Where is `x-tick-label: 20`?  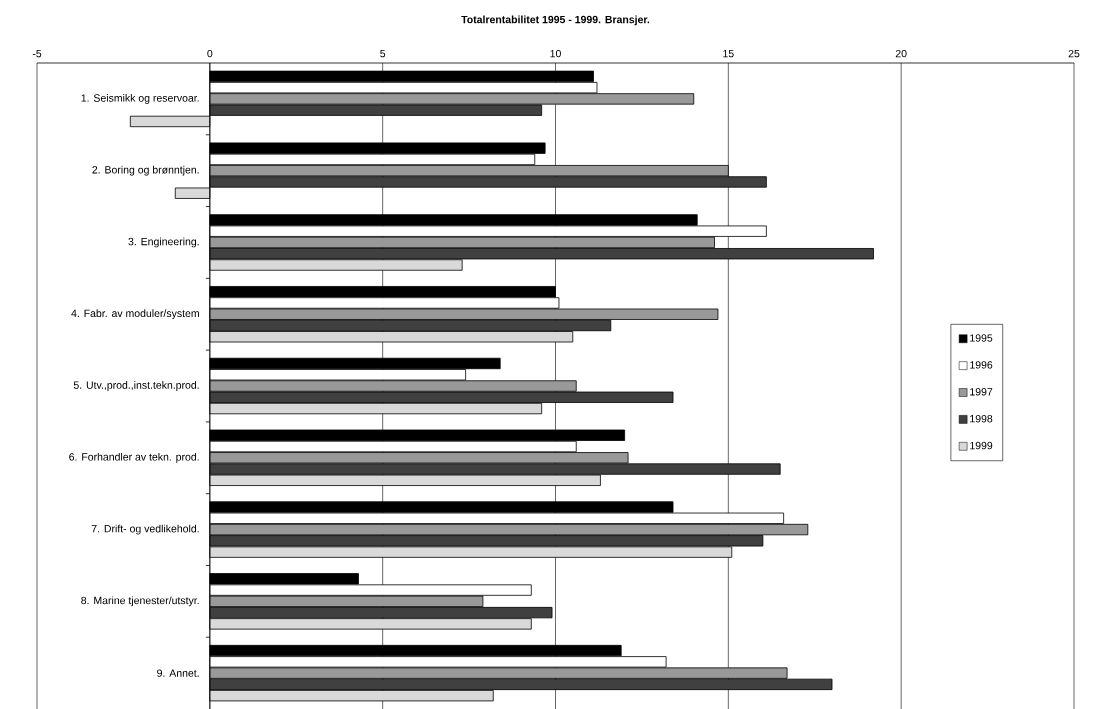
x-tick-label: 20 is located at coordinates (901, 53).